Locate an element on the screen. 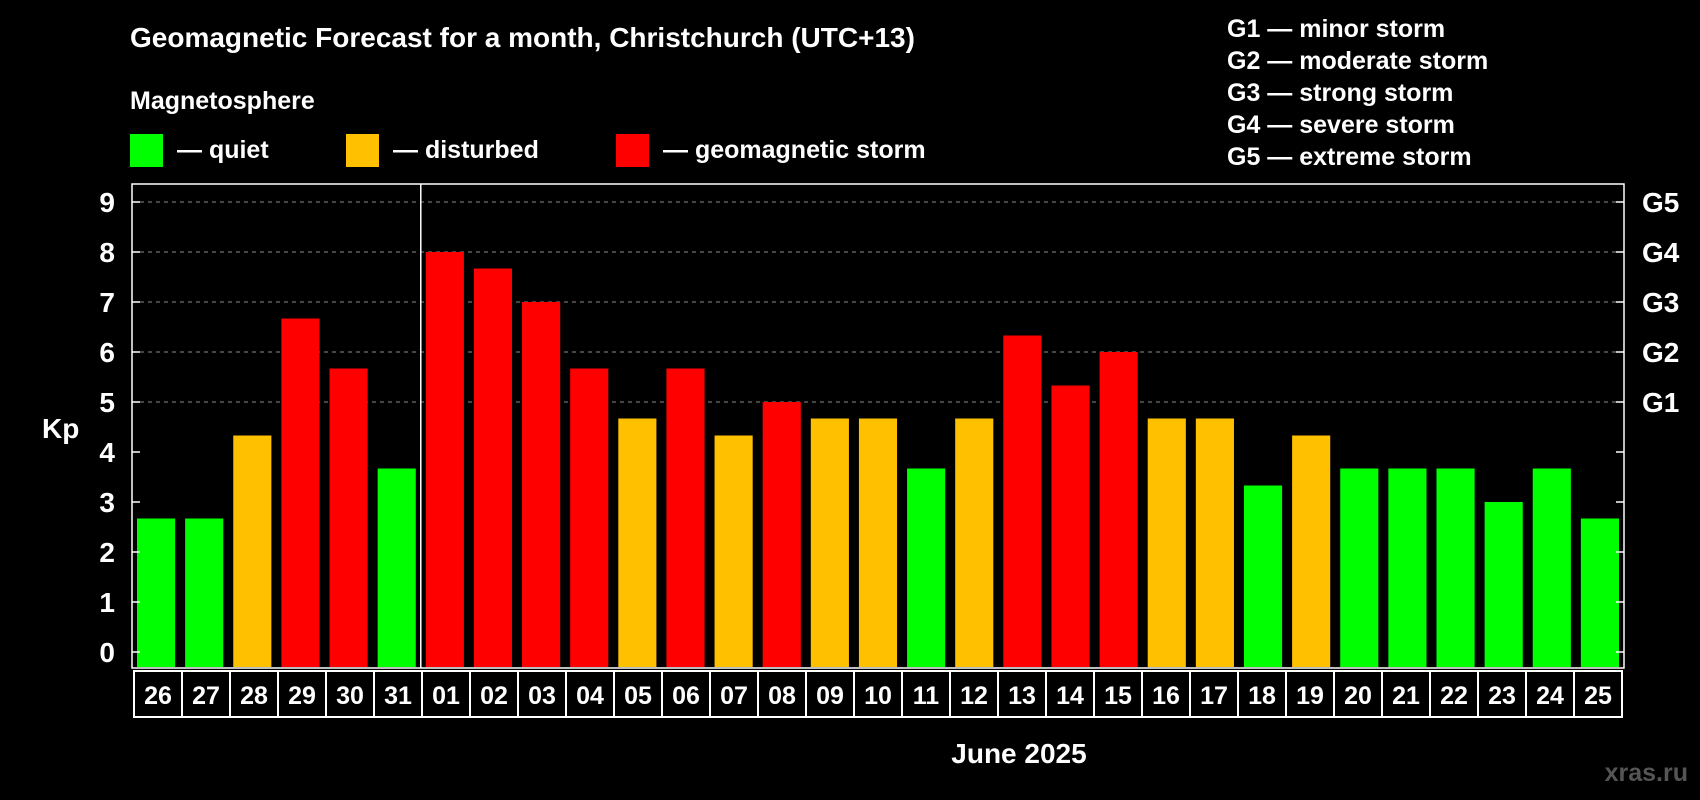 Image resolution: width=1700 pixels, height=800 pixels. x-tick-label-22: 22 is located at coordinates (1454, 696).